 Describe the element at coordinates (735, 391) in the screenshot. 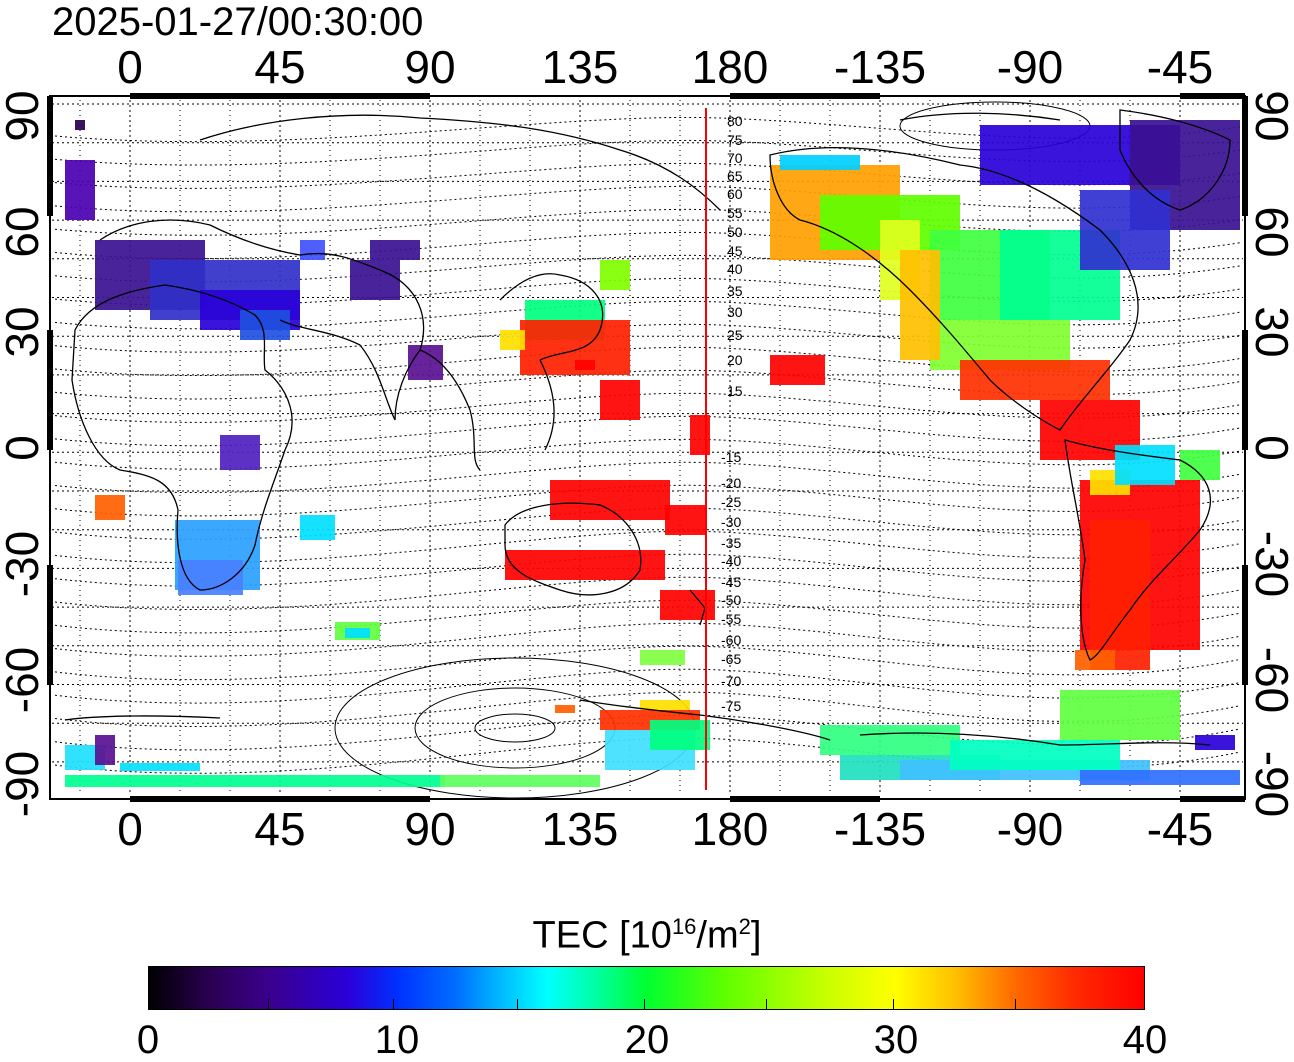

I see `magnetic-lat-label: 15` at that location.